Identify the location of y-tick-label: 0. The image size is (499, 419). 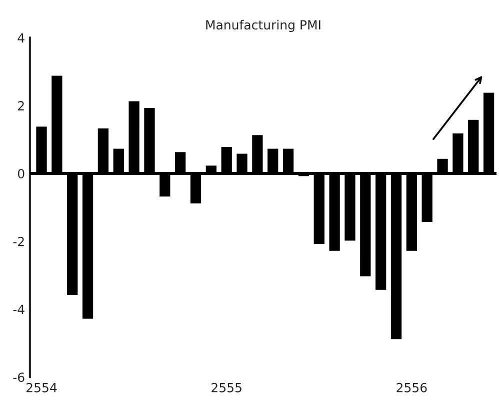
(21, 173).